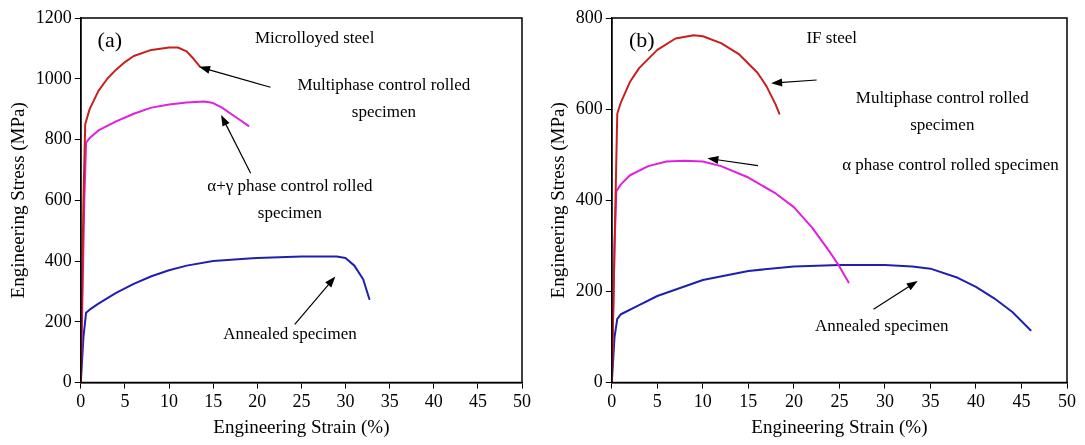  I want to click on annotation: (b), so click(641, 40).